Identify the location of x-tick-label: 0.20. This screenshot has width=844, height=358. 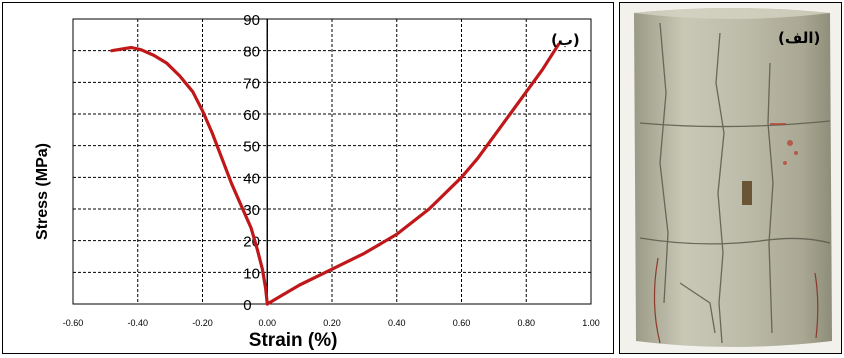
(332, 323).